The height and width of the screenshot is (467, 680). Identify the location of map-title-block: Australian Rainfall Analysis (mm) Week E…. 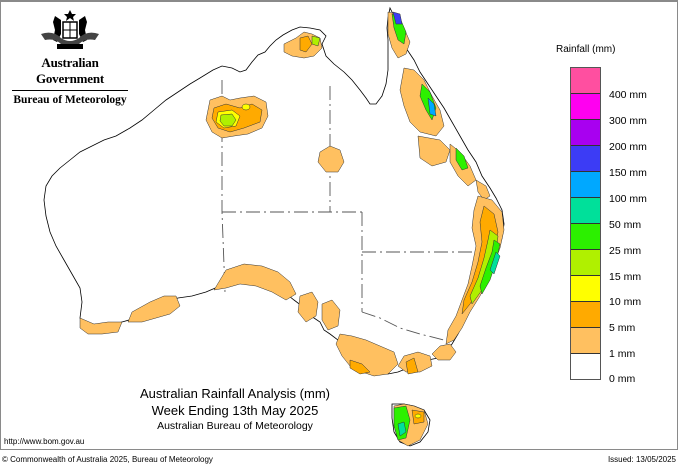
(235, 409).